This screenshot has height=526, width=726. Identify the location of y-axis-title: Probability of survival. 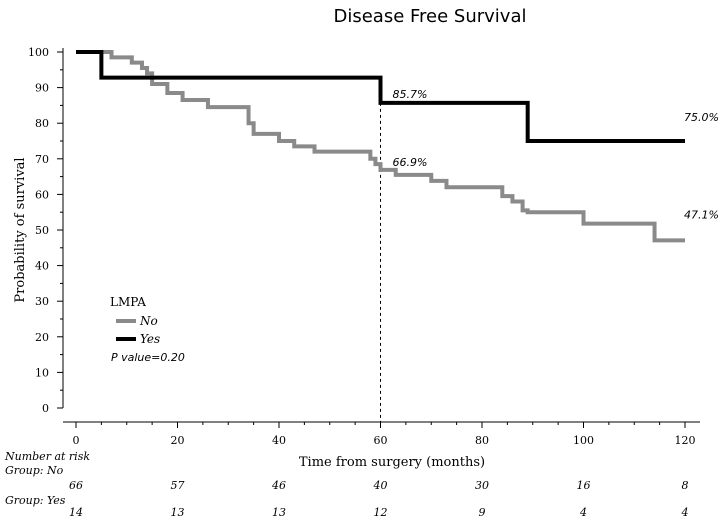
(20, 229).